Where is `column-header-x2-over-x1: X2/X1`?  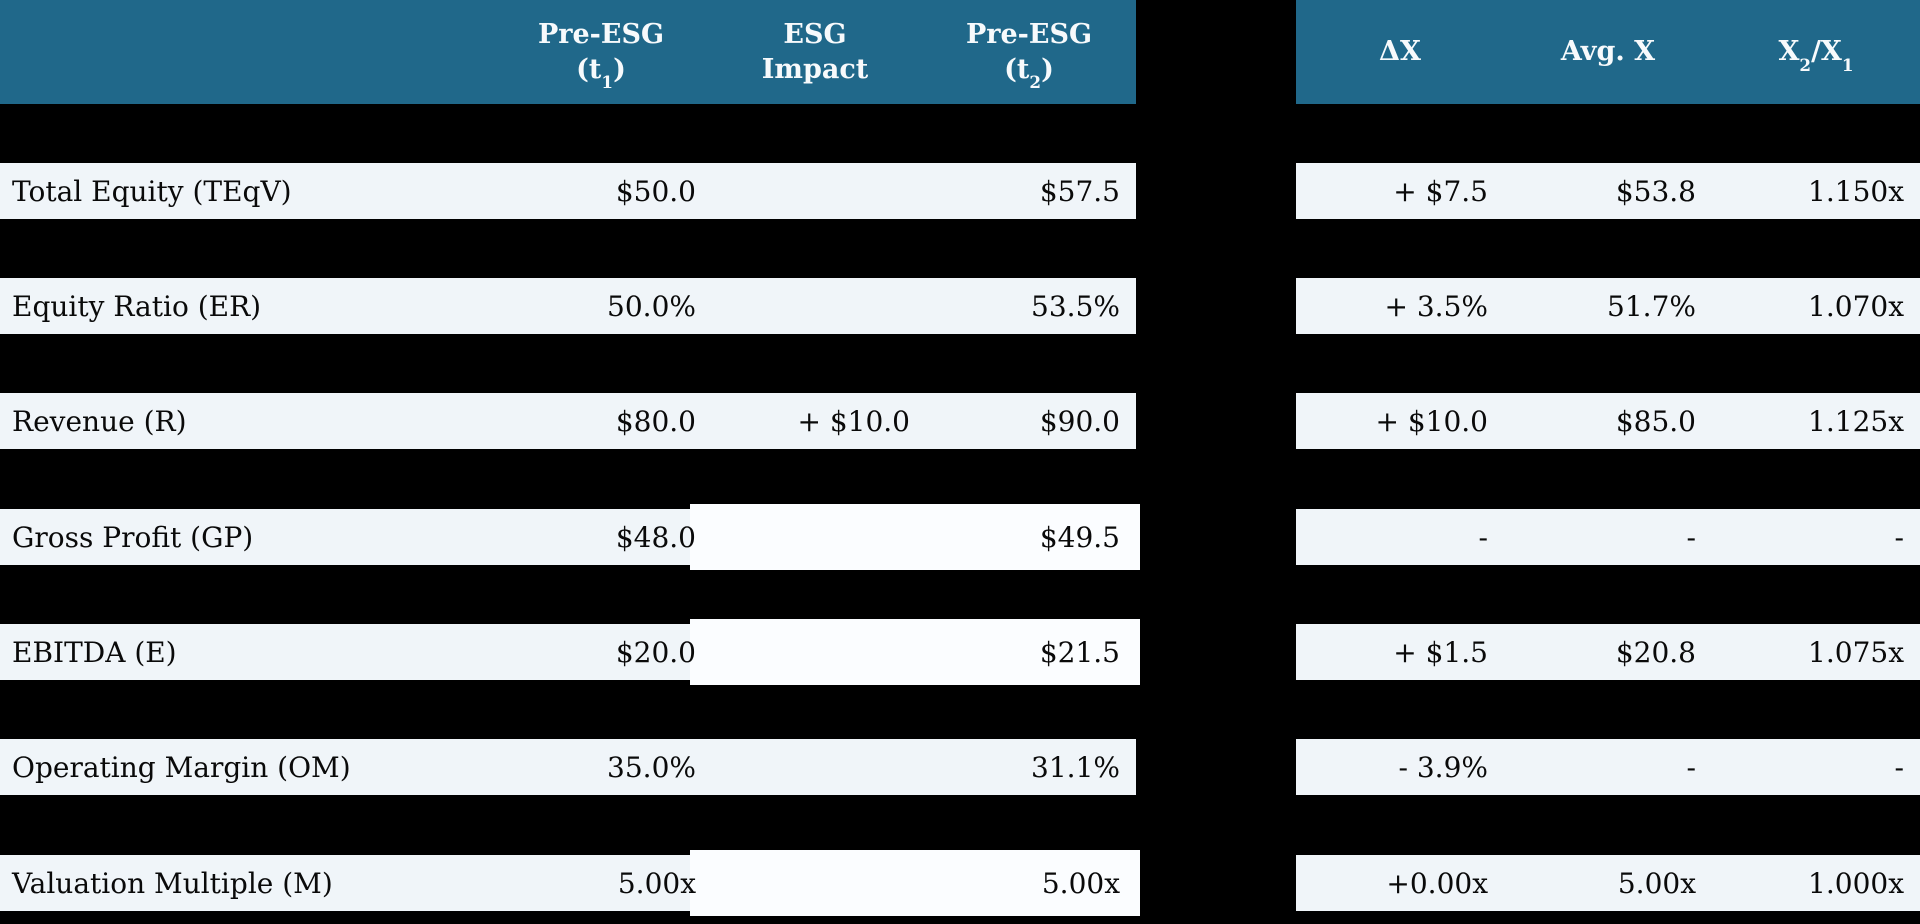 column-header-x2-over-x1: X2/X1 is located at coordinates (1816, 52).